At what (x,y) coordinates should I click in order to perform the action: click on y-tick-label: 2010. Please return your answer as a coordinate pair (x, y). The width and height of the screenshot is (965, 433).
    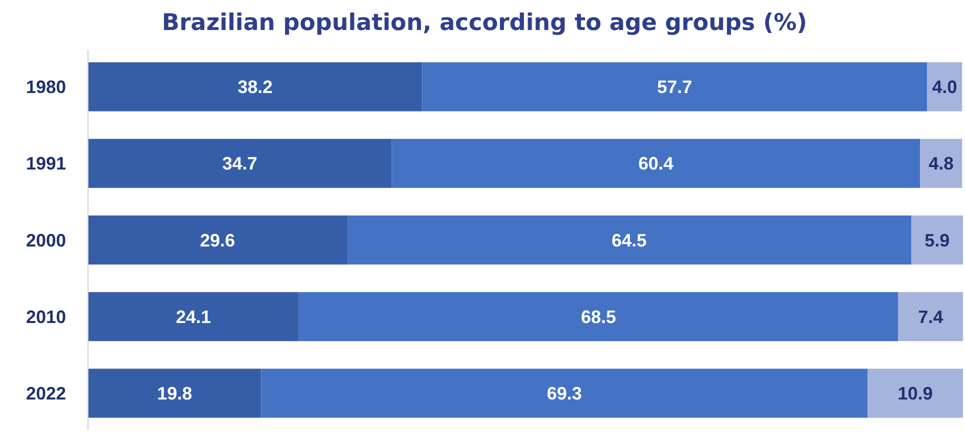
    Looking at the image, I should click on (46, 316).